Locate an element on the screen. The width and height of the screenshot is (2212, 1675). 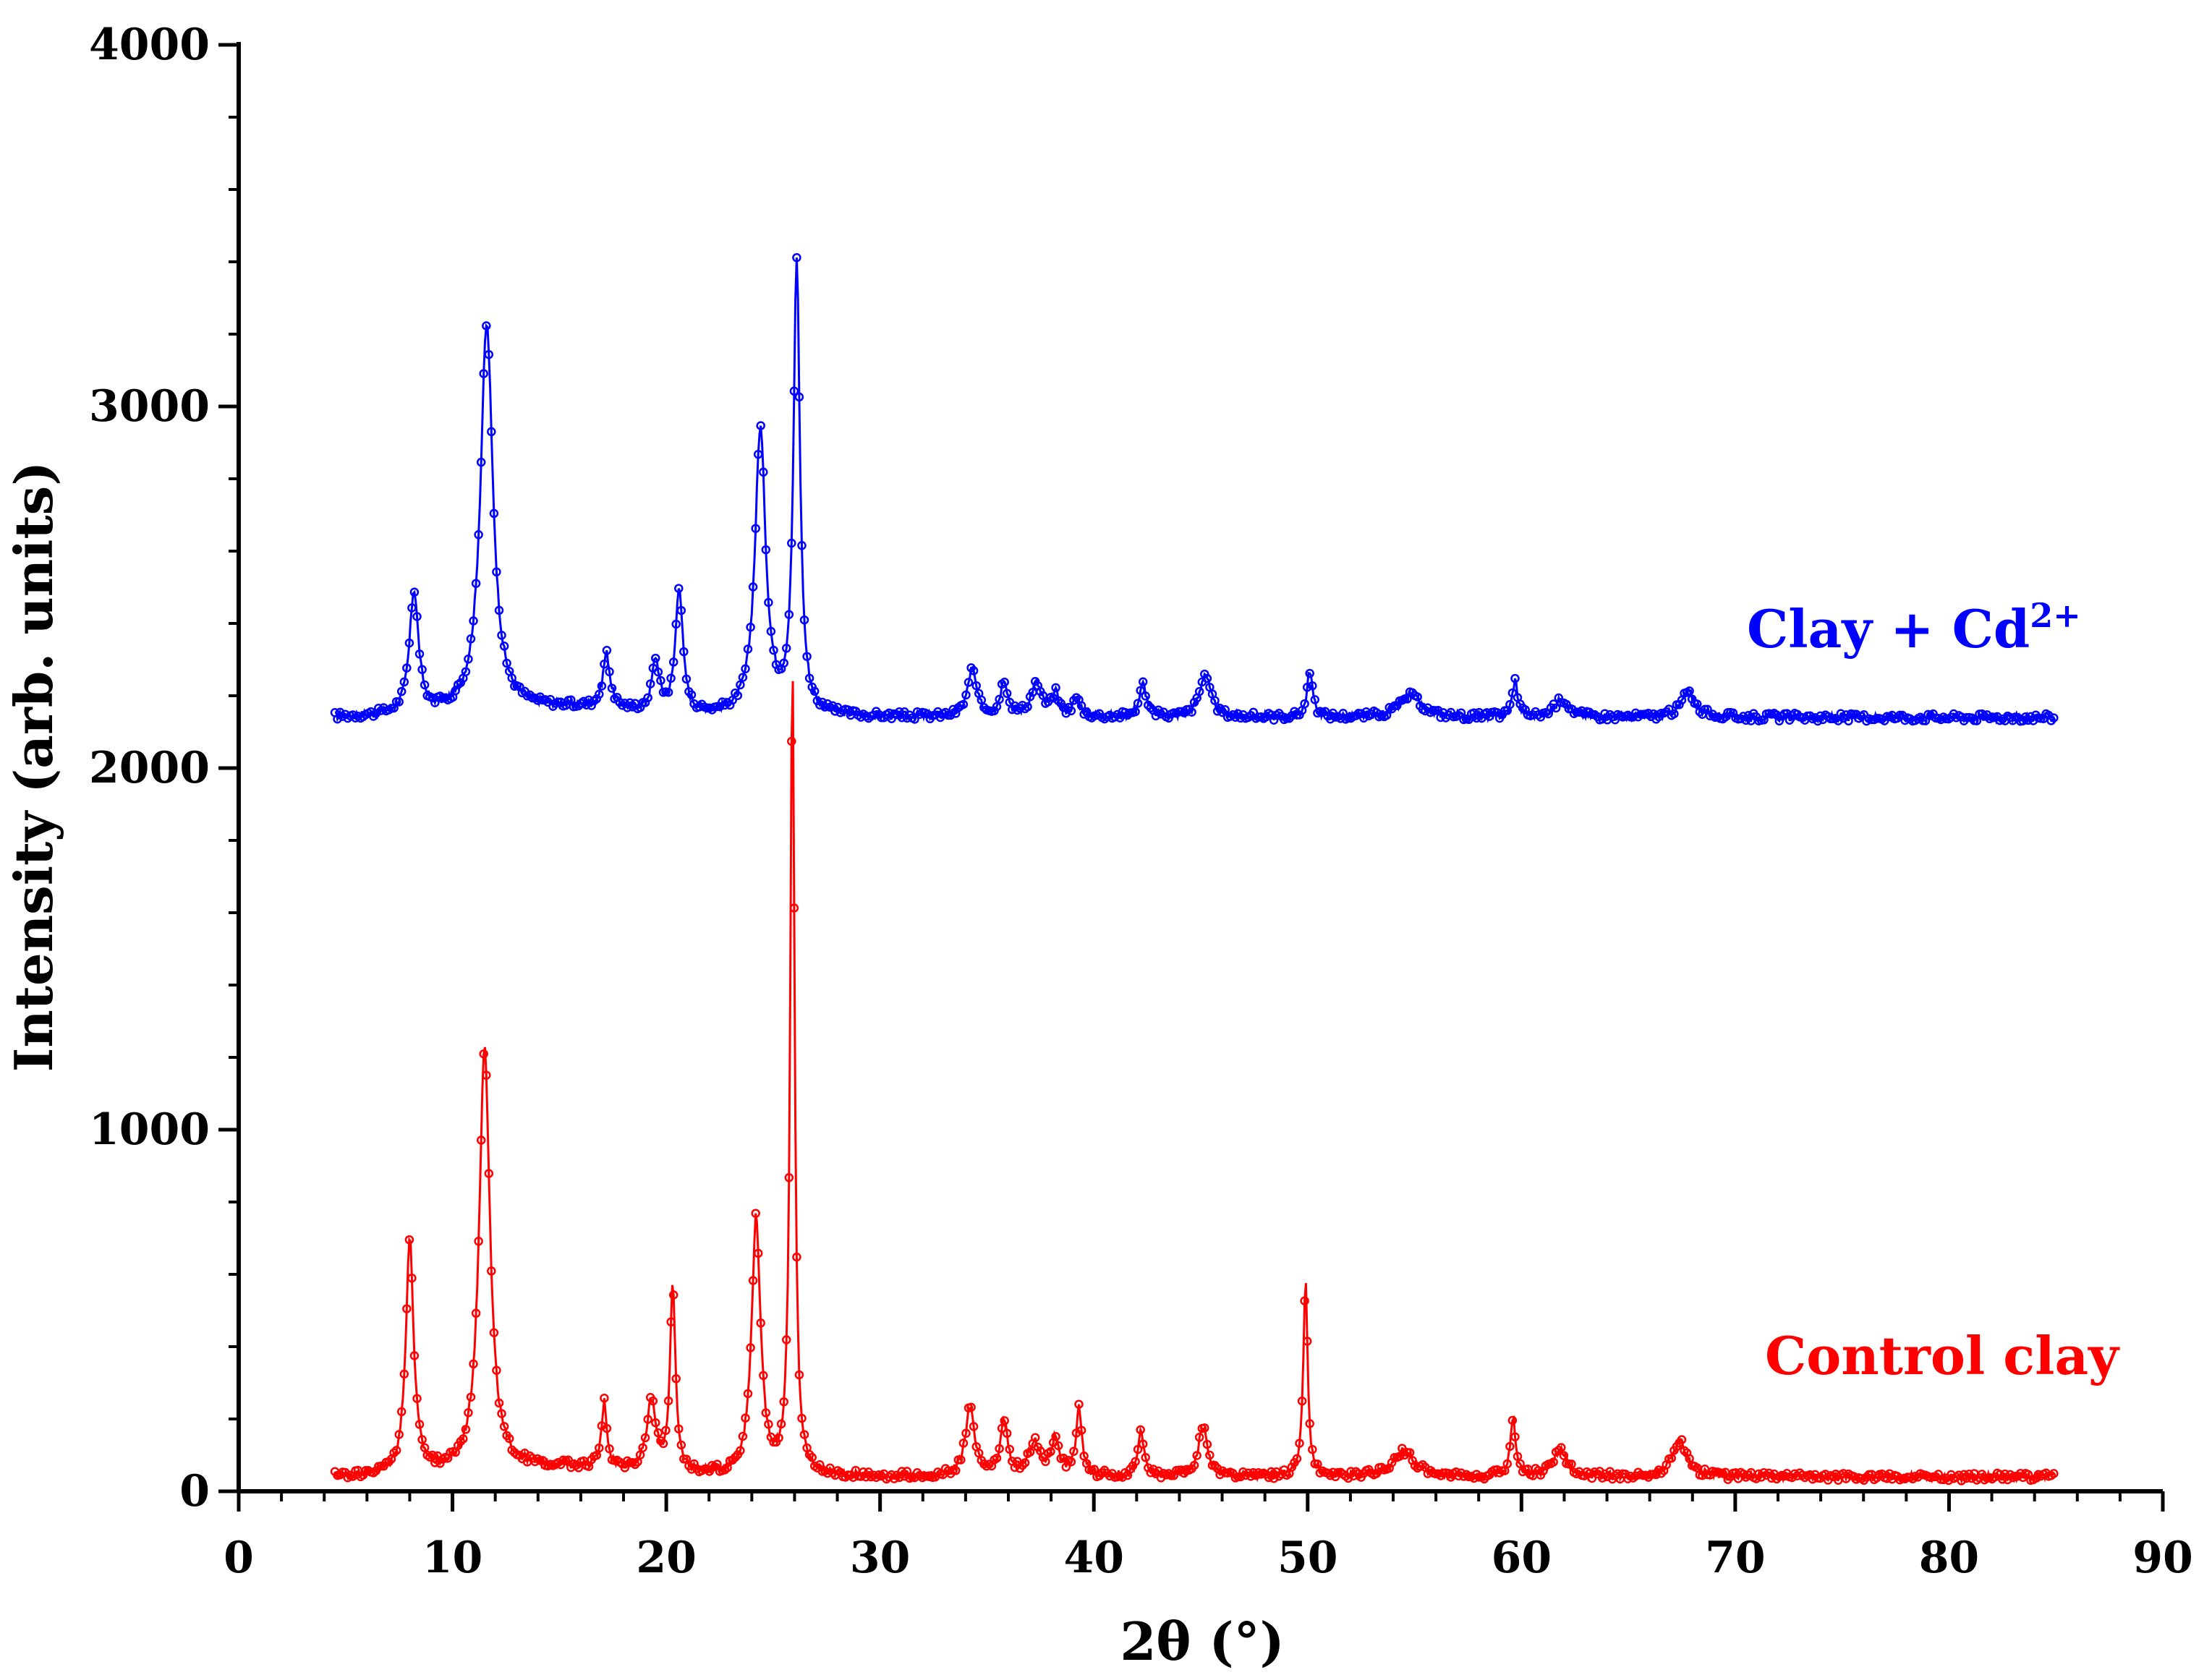
x-tick-label: 80 is located at coordinates (1949, 1558).